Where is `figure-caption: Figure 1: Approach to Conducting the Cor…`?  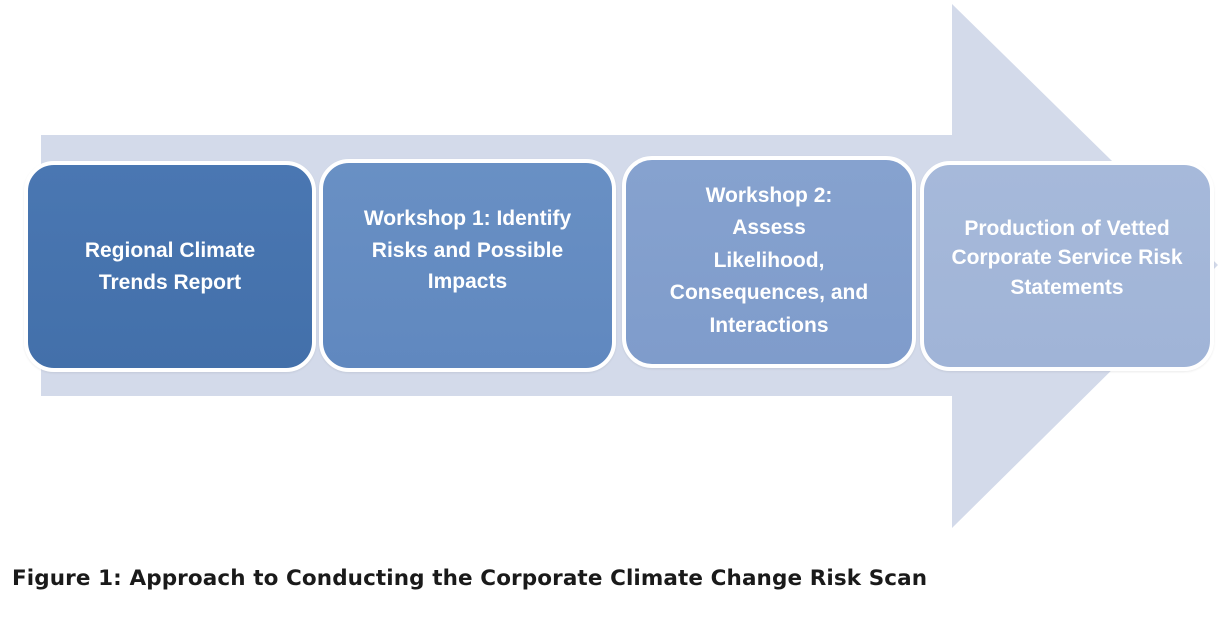
figure-caption: Figure 1: Approach to Conducting the Cor… is located at coordinates (470, 578).